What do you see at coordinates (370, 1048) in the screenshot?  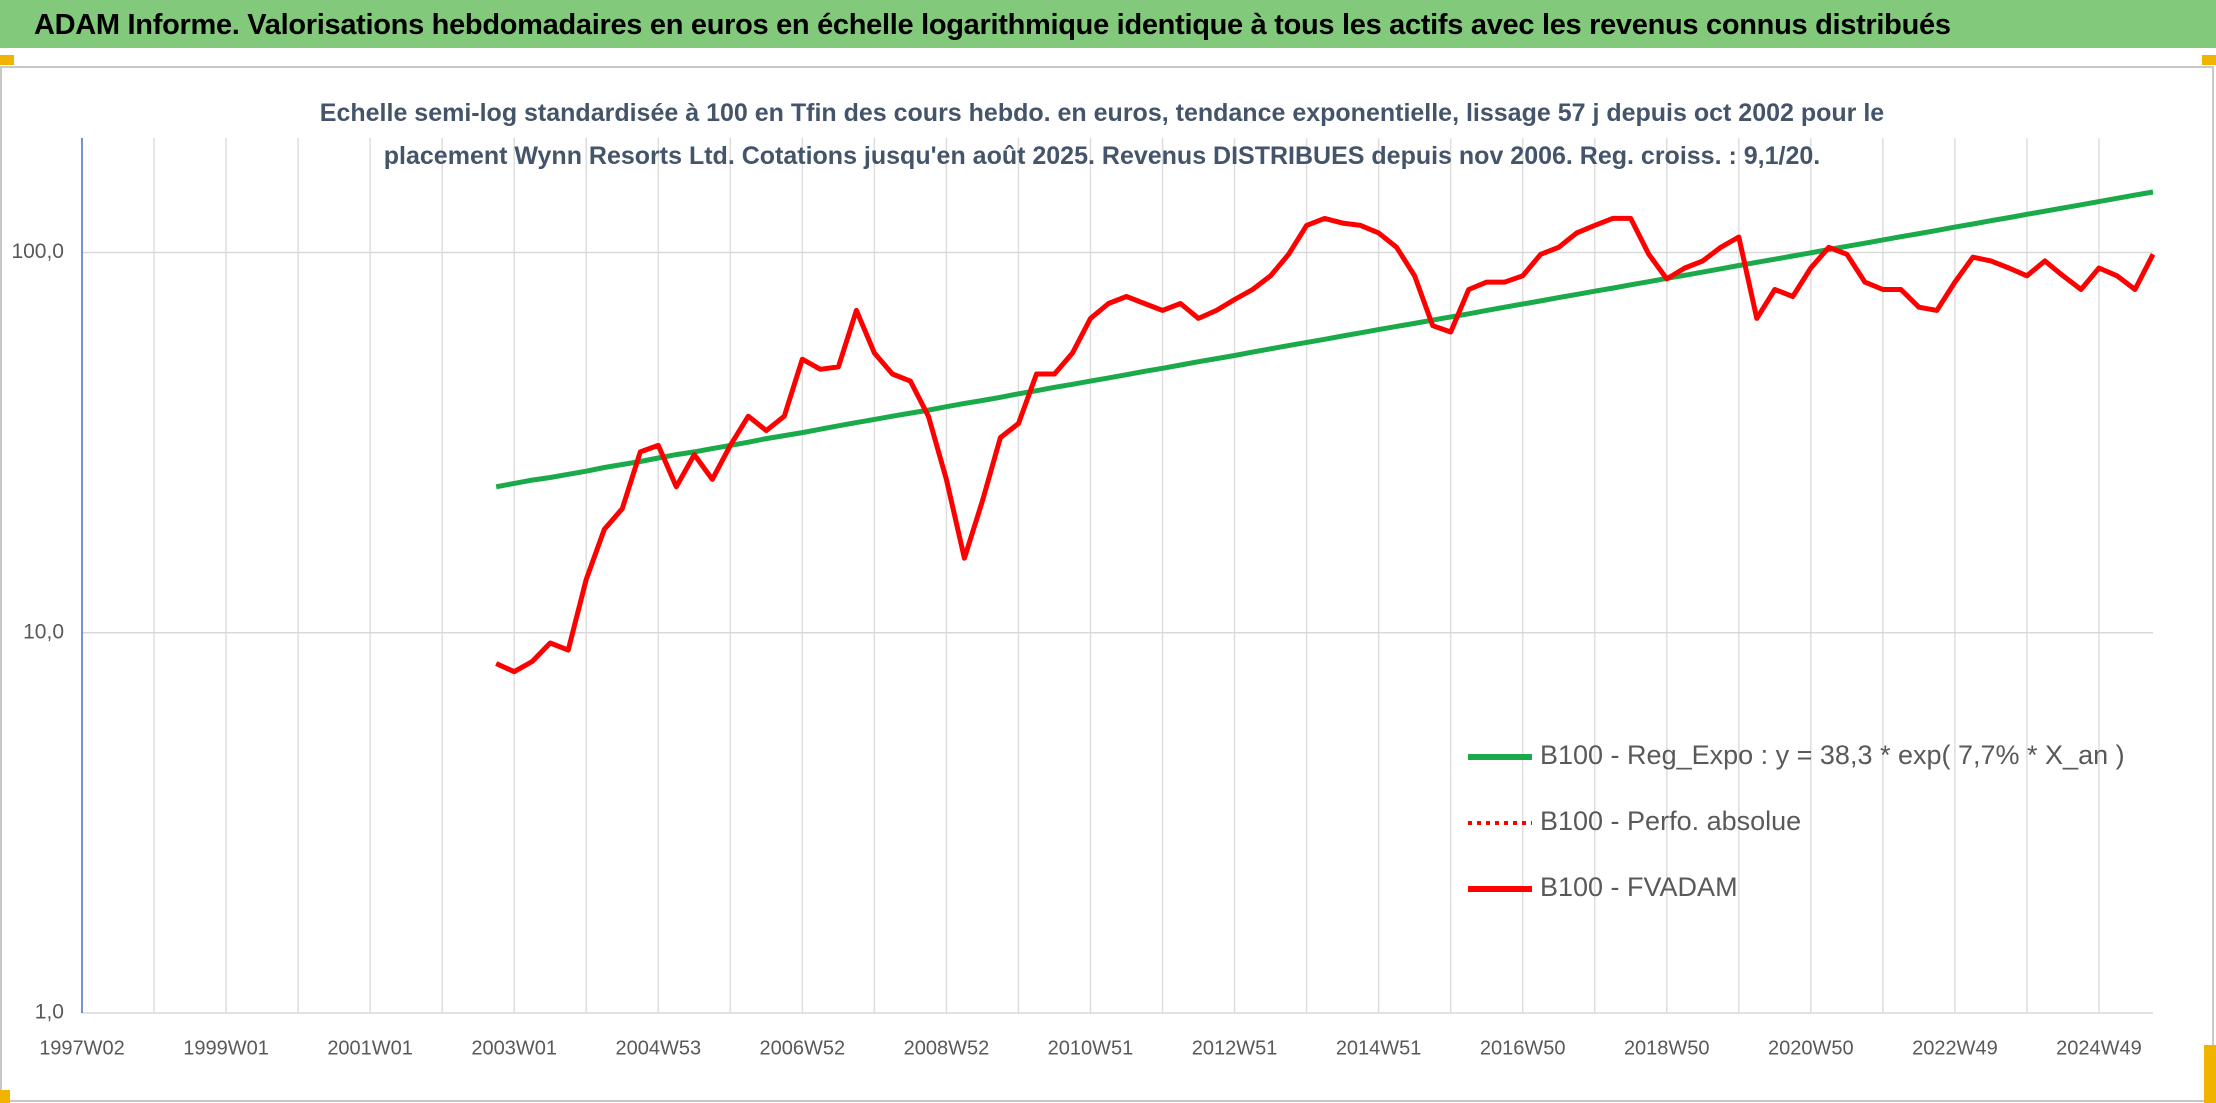 I see `x-tick-label: 2001W01` at bounding box center [370, 1048].